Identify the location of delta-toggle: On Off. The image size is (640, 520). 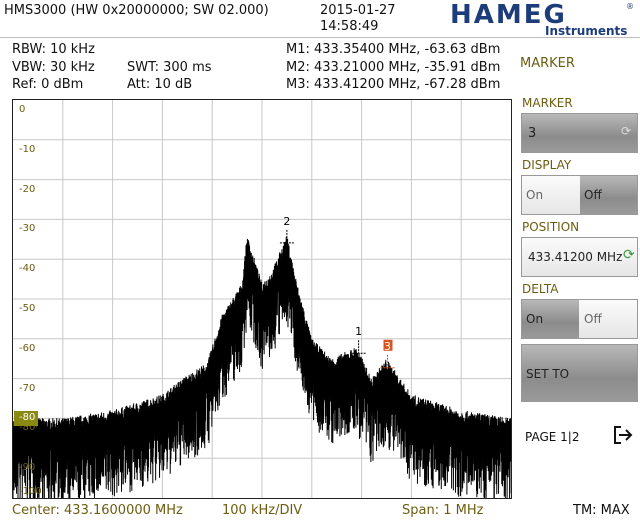
(579, 319).